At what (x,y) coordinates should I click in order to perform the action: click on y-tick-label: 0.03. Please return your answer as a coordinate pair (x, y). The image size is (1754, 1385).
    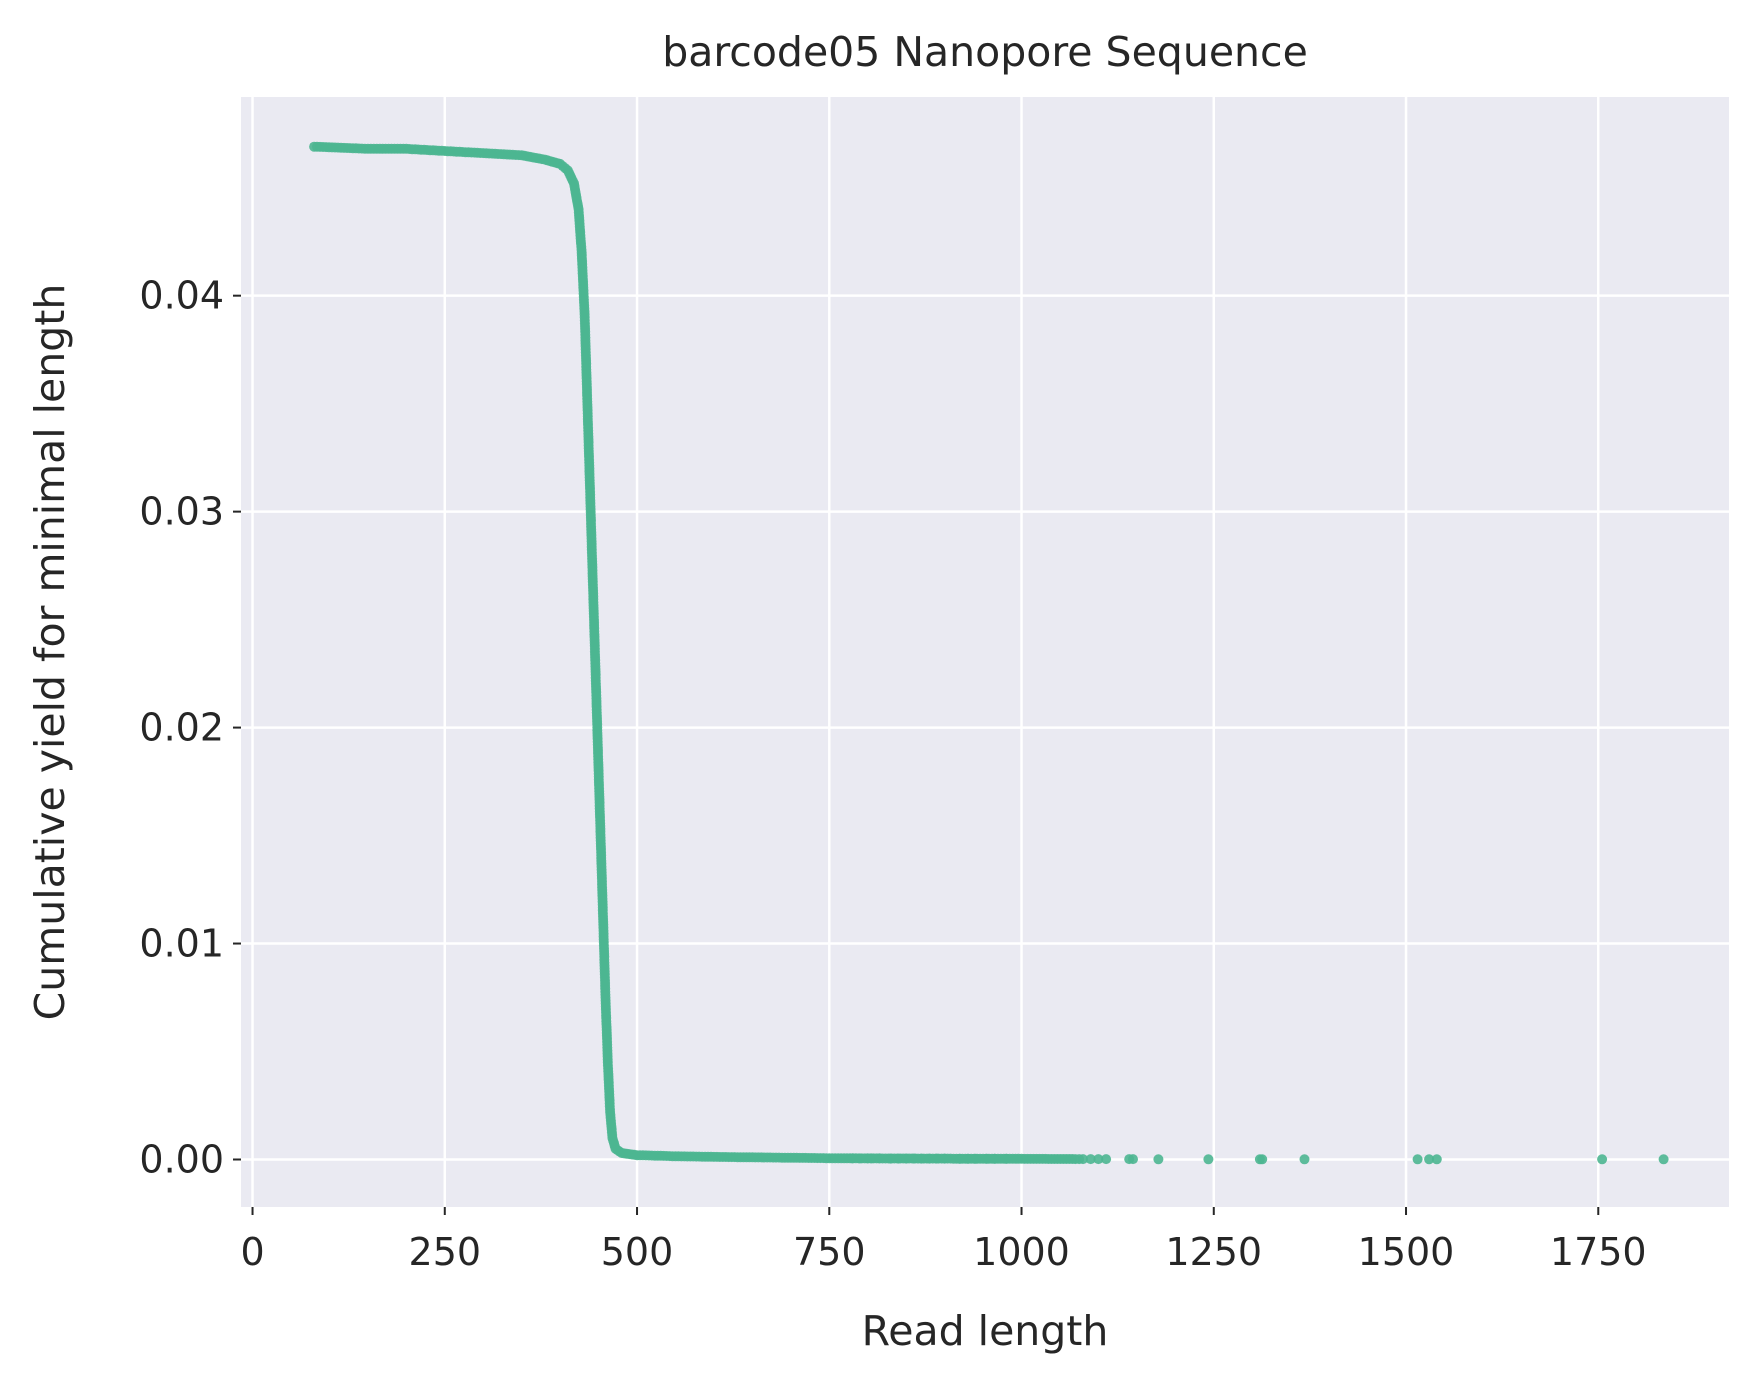
    Looking at the image, I should click on (181, 512).